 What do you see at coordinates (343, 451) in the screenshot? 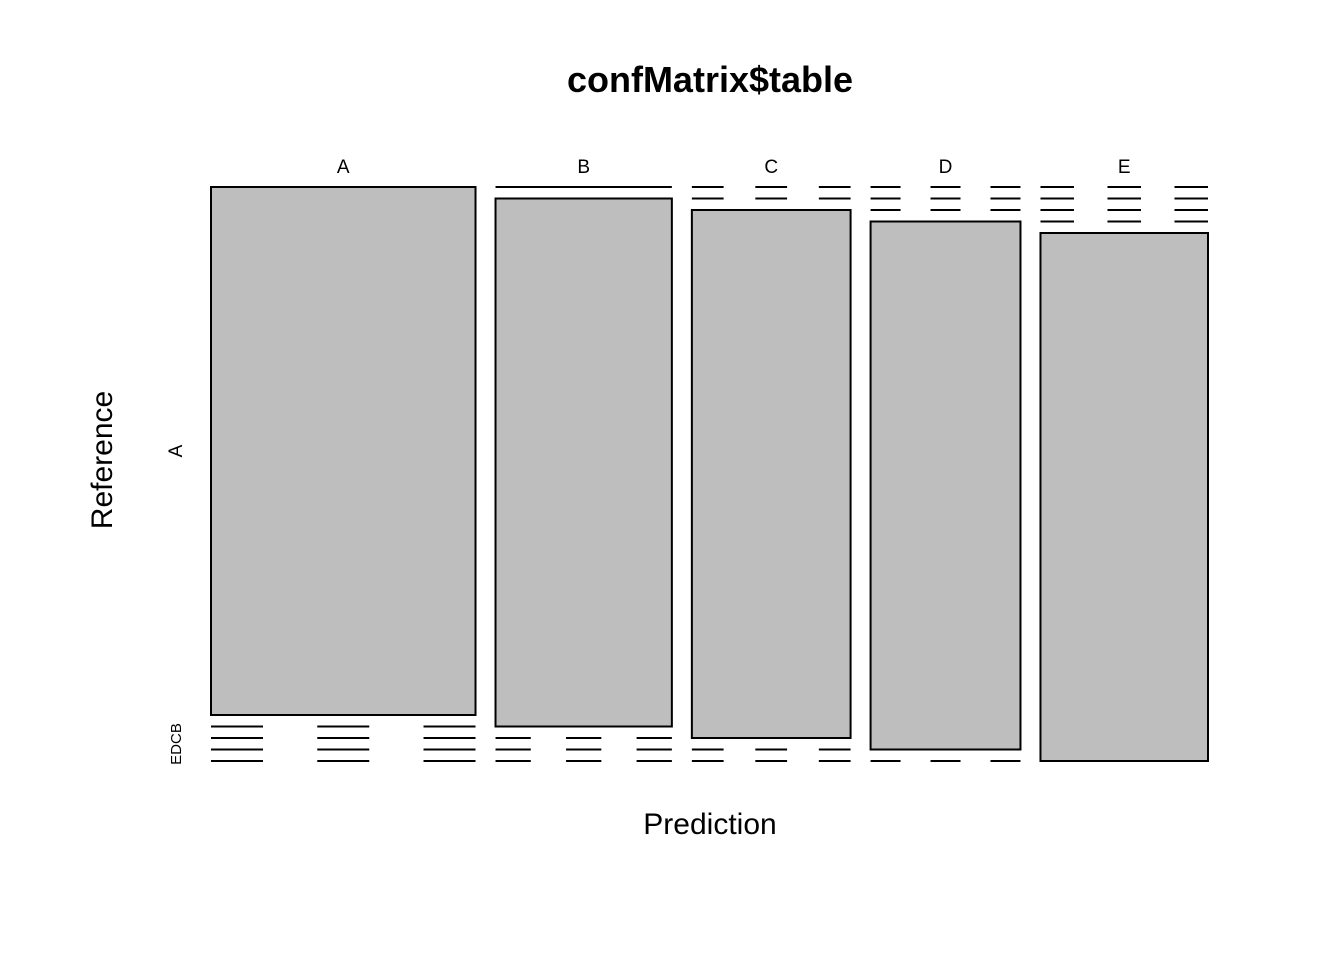
I see `cell-a-a` at bounding box center [343, 451].